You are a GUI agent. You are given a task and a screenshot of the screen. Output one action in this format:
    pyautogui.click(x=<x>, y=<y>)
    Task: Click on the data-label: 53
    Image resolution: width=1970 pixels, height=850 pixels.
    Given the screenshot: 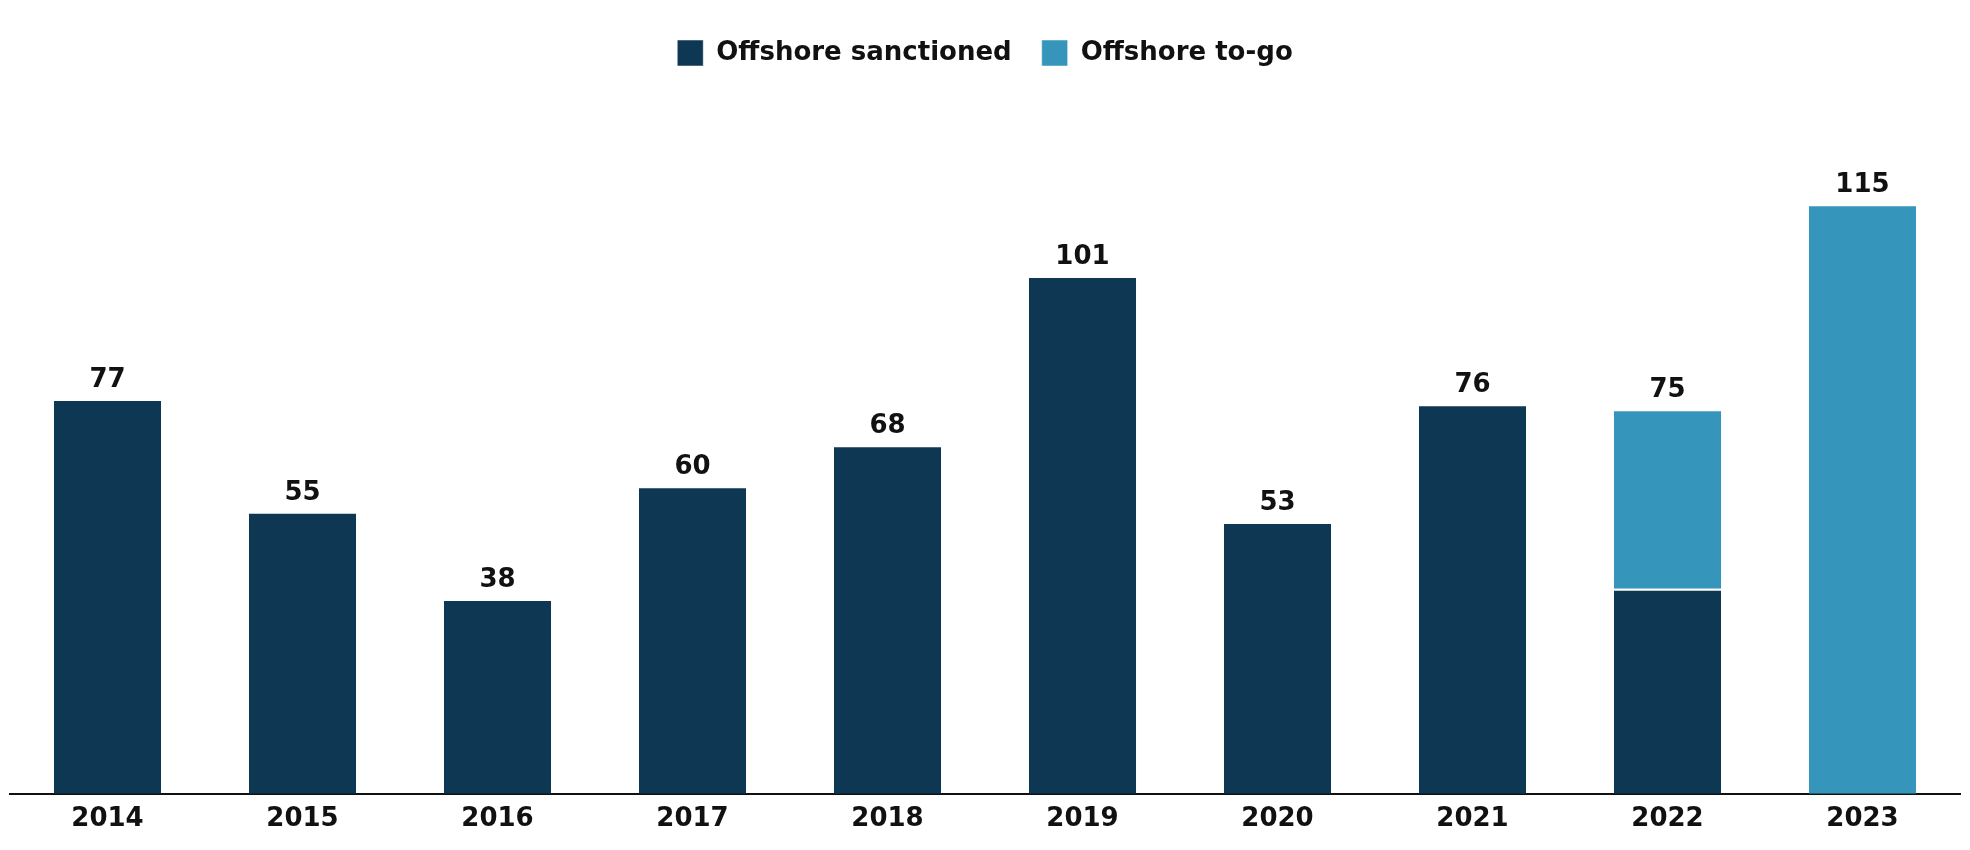 What is the action you would take?
    pyautogui.click(x=1277, y=500)
    